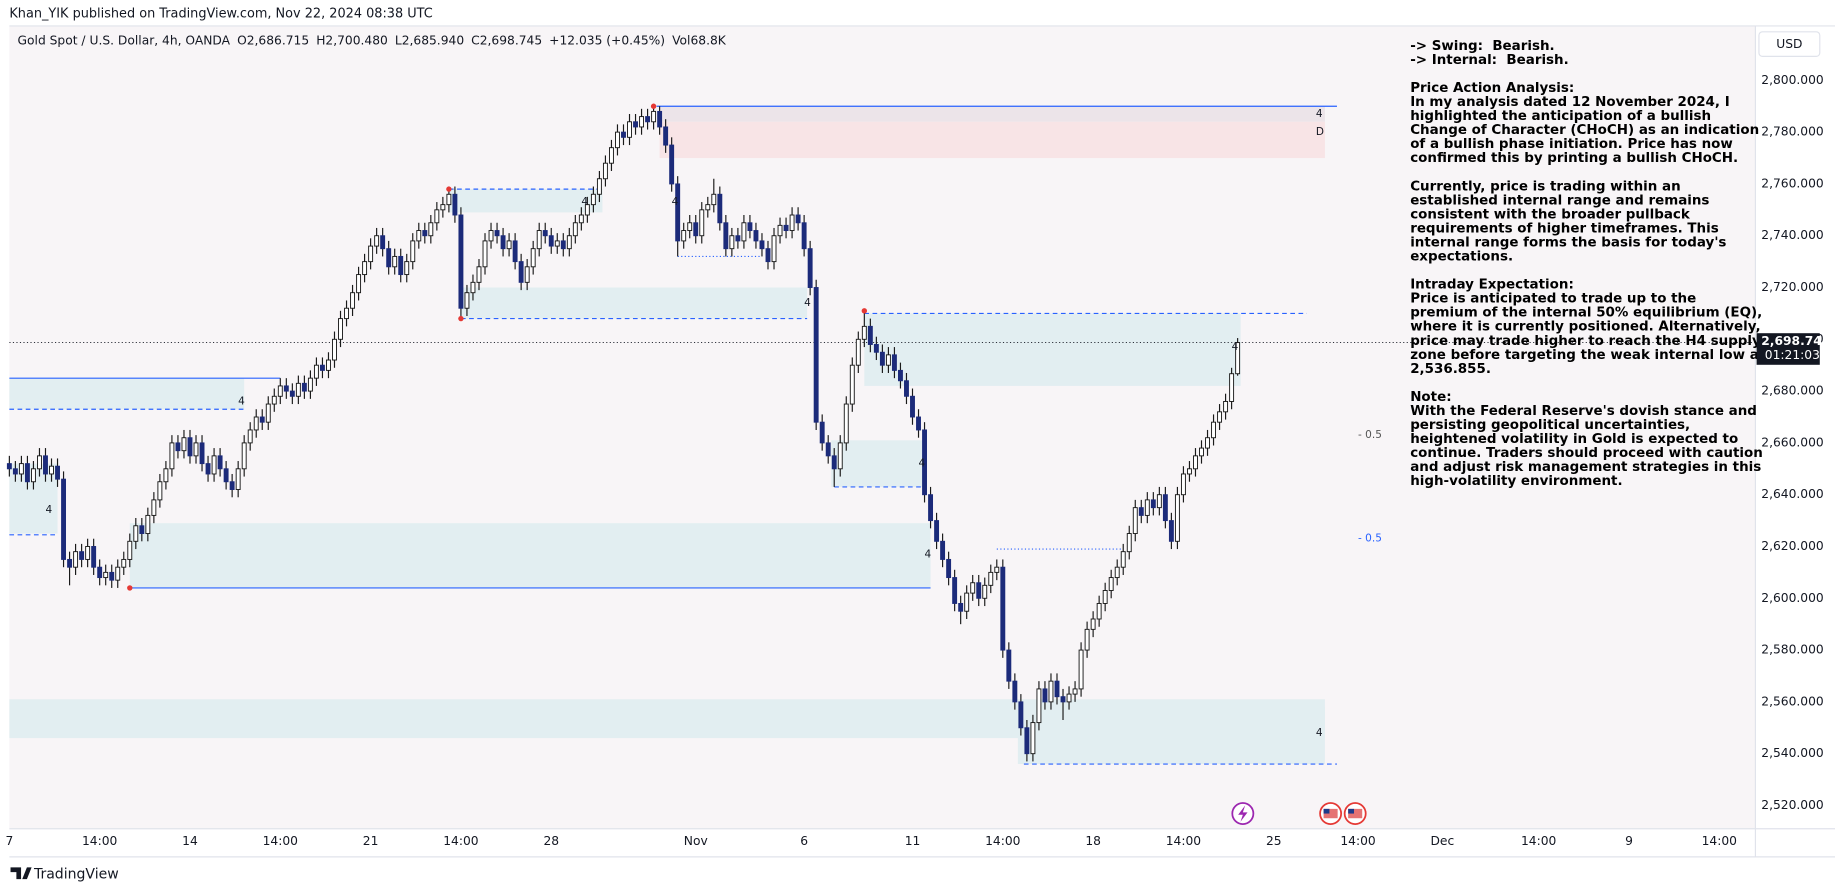 The image size is (1835, 891). Describe the element at coordinates (1489, 60) in the screenshot. I see `note-line: -> Internal: Bearish.` at that location.